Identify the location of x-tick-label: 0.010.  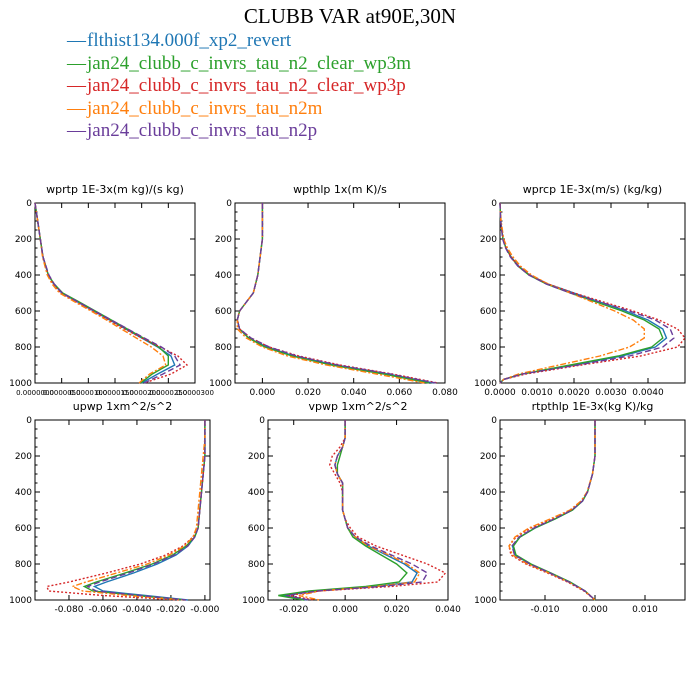
(645, 610).